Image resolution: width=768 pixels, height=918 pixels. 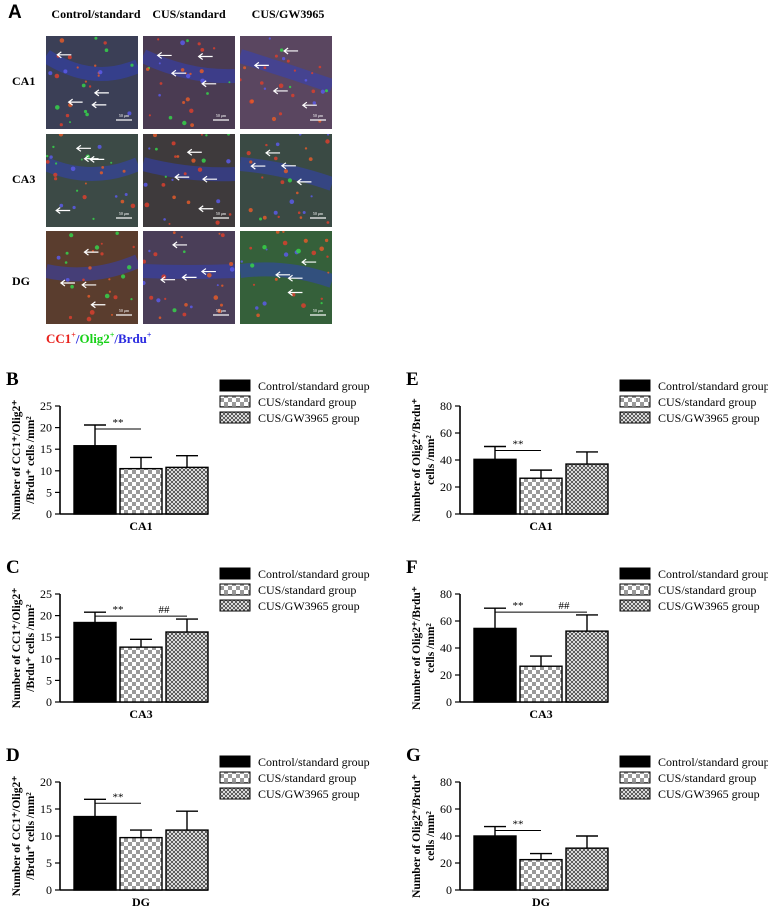 I want to click on column-header-cus-gw3965: CUS/GW3965, so click(x=288, y=14).